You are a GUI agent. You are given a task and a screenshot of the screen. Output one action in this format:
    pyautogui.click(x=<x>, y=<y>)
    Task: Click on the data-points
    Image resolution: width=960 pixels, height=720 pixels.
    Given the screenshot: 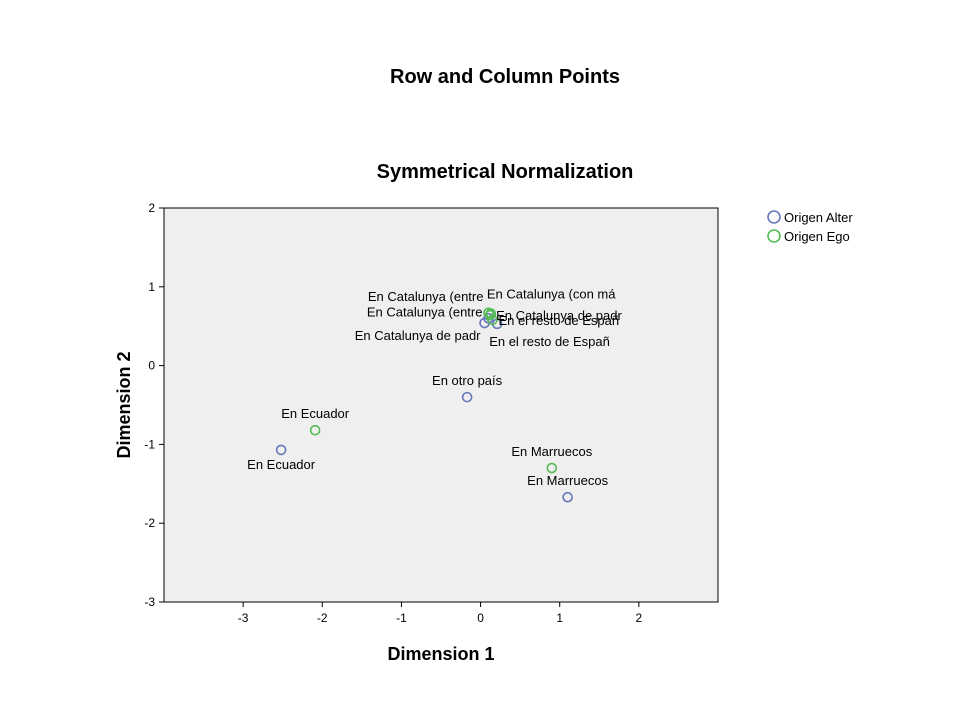 What is the action you would take?
    pyautogui.click(x=424, y=405)
    